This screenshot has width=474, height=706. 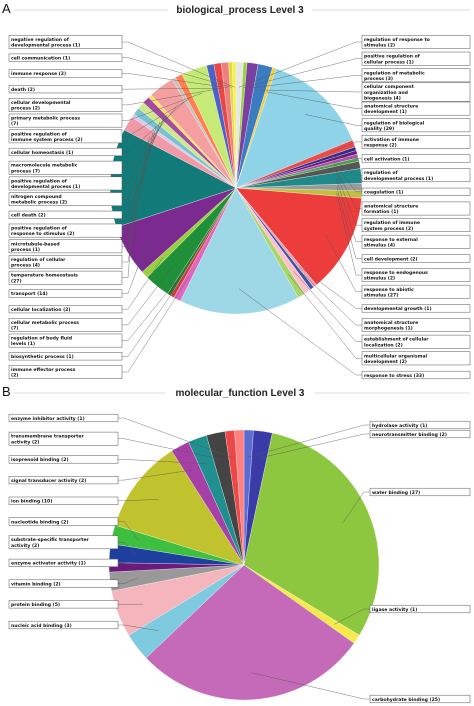 I want to click on panel-b-letter: B, so click(x=6, y=391).